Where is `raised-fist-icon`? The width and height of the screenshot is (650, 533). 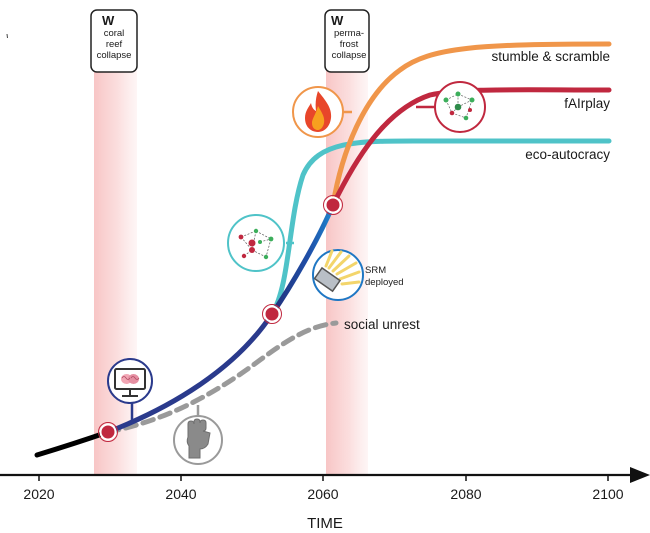
raised-fist-icon is located at coordinates (198, 440).